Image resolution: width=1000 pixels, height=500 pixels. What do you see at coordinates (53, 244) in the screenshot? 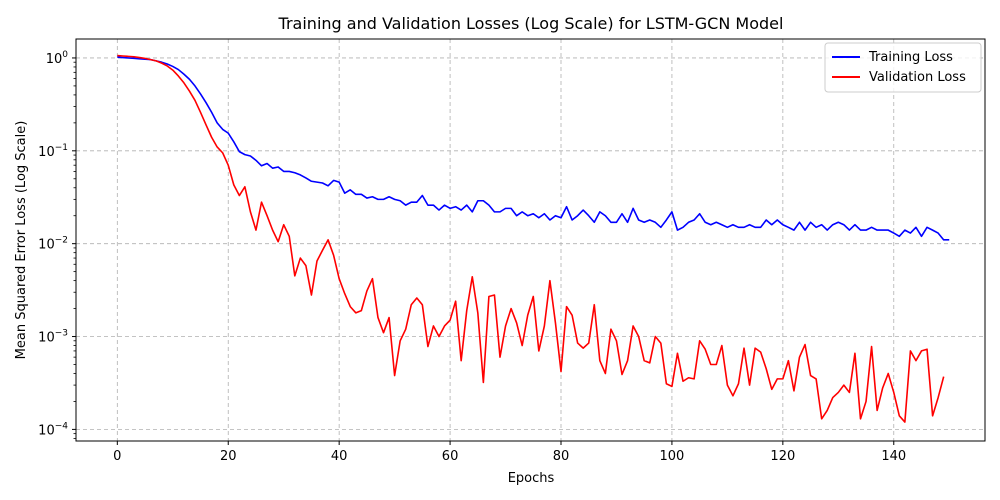
I see `y-tick-label: 10⁻²` at bounding box center [53, 244].